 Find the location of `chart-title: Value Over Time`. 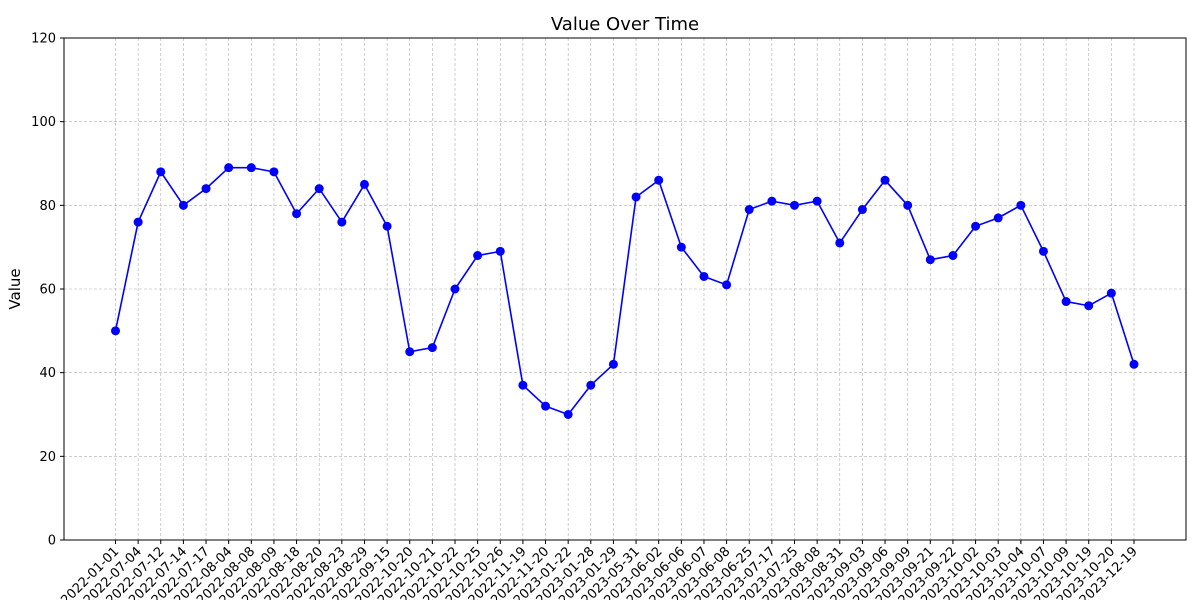

chart-title: Value Over Time is located at coordinates (625, 24).